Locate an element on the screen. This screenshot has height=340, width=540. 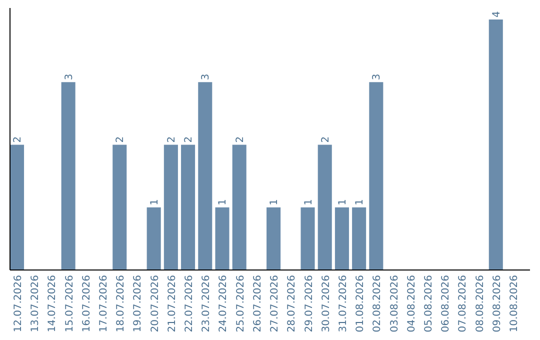
x-tick-label: 22.07.2026 is located at coordinates (190, 303).